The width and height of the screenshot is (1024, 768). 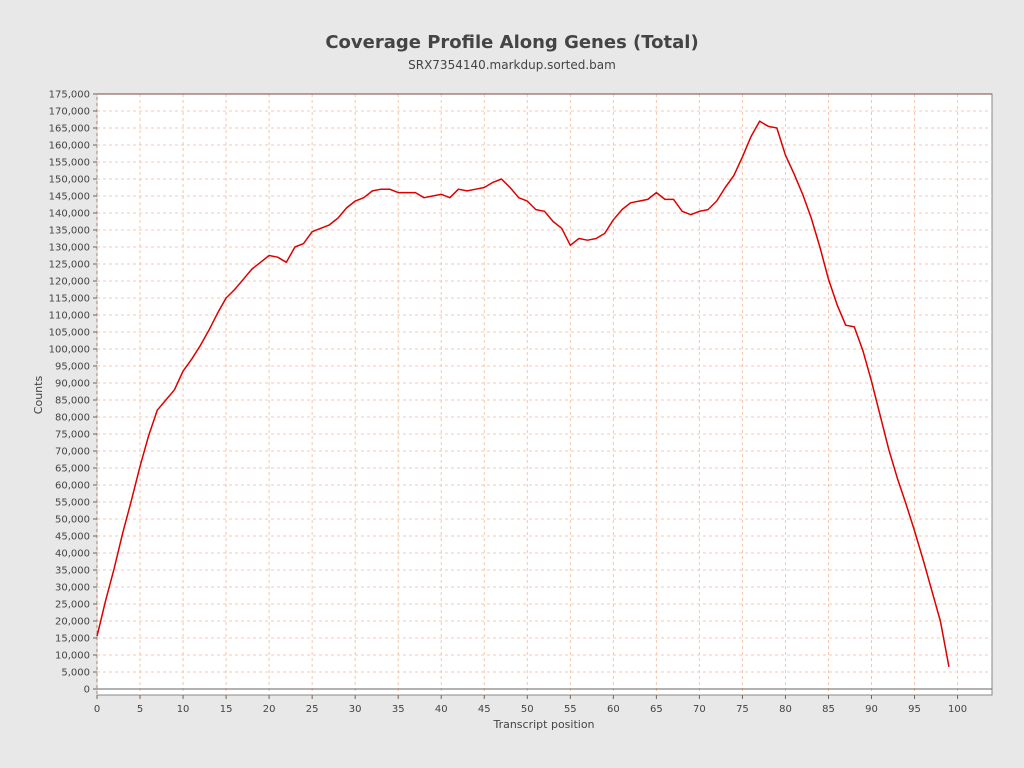 I want to click on x-tick-label: 95, so click(x=914, y=709).